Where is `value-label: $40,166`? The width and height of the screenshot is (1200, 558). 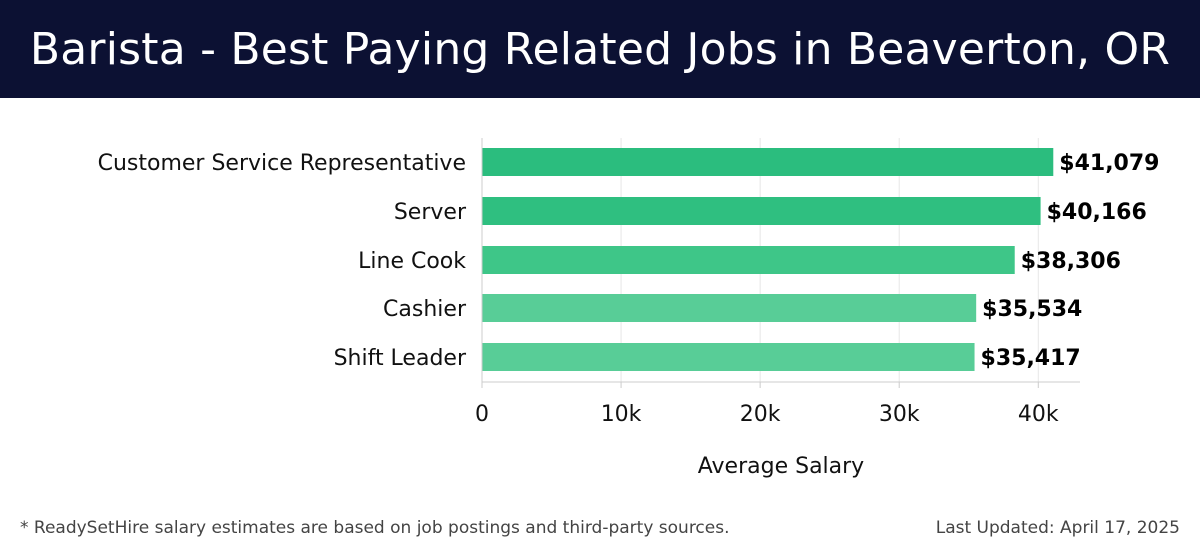
value-label: $40,166 is located at coordinates (1097, 212).